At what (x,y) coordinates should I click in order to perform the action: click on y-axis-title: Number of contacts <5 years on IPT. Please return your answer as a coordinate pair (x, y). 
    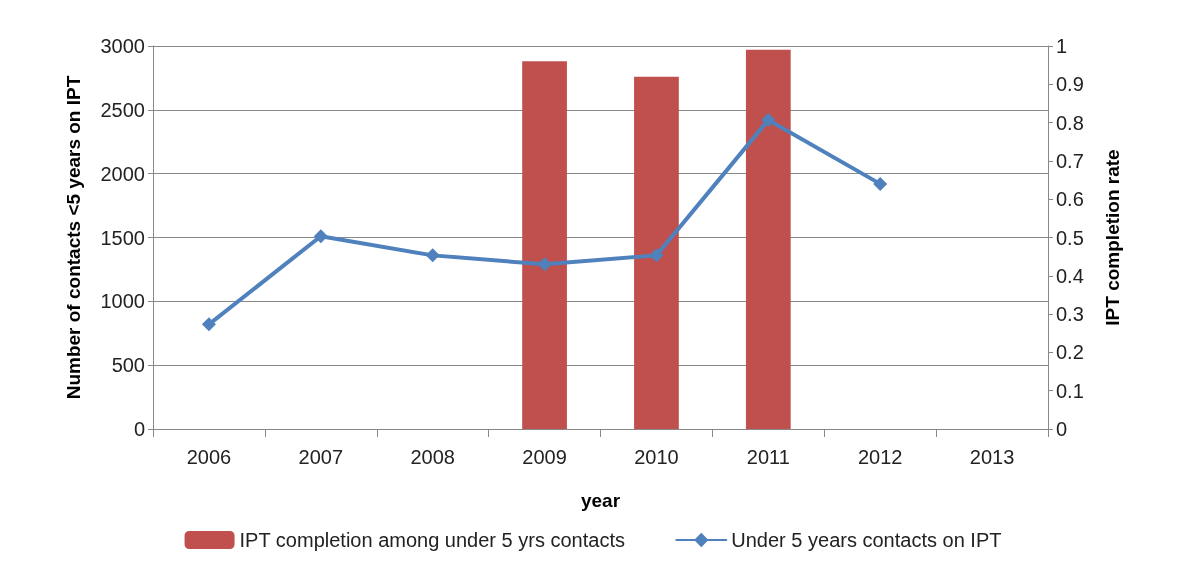
    Looking at the image, I should click on (73, 237).